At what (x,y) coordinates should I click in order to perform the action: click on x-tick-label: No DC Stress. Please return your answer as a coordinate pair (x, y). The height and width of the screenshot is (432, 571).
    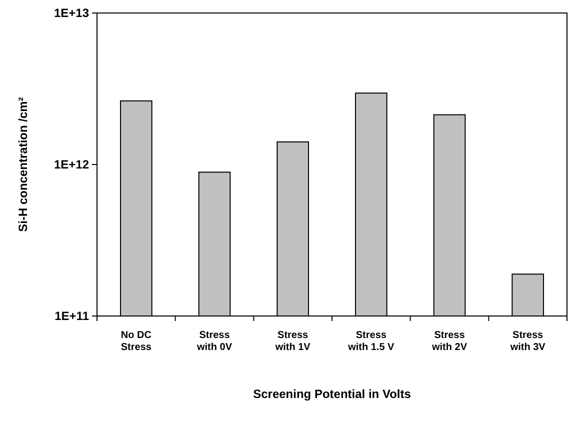
    Looking at the image, I should click on (136, 341).